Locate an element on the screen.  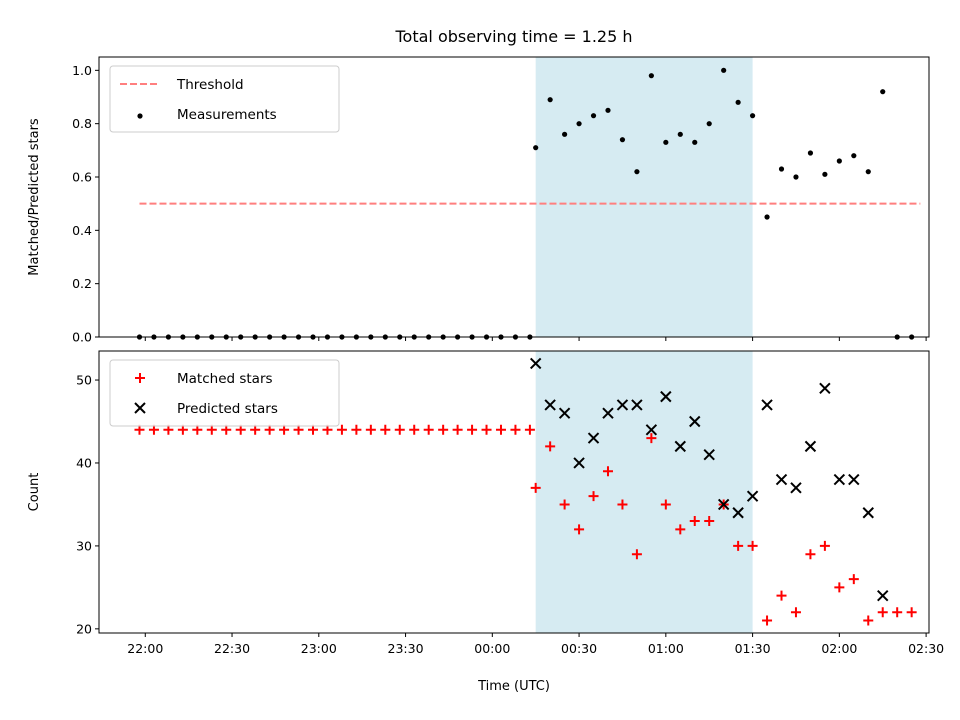
y-tick-label: 40 is located at coordinates (84, 462).